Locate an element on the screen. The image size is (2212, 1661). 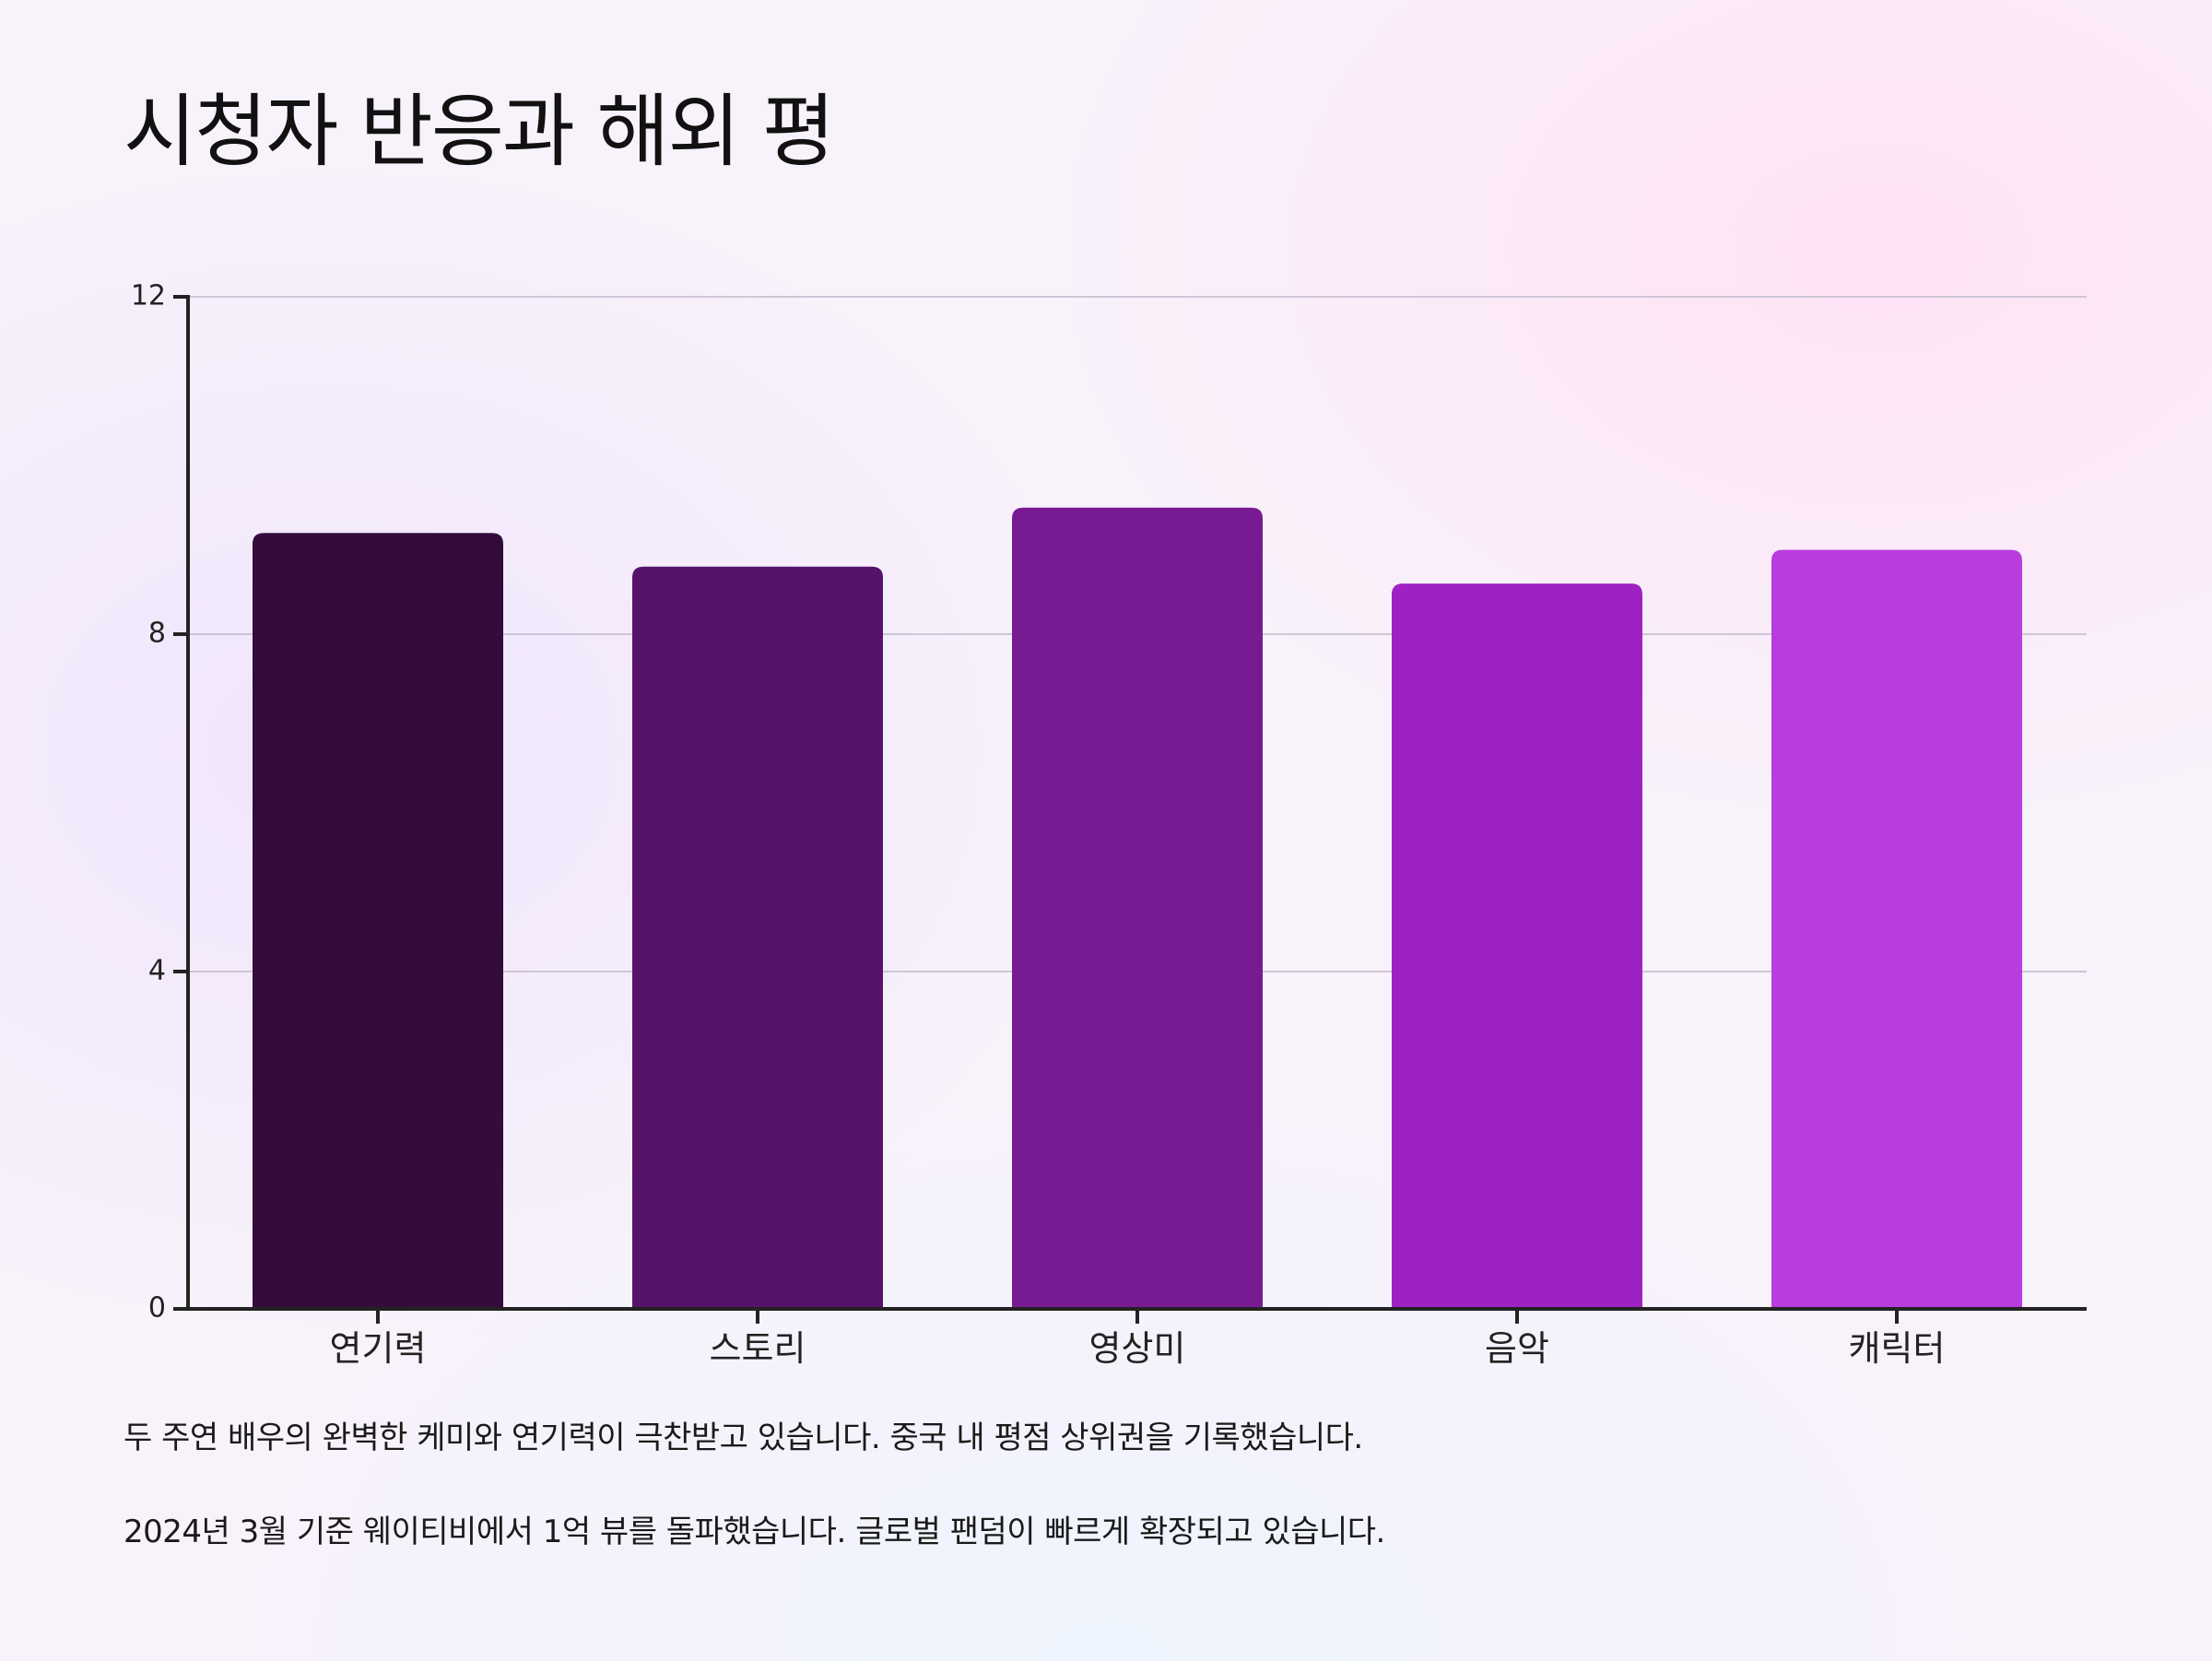
x-tick-label: 연기력 is located at coordinates (378, 1348).